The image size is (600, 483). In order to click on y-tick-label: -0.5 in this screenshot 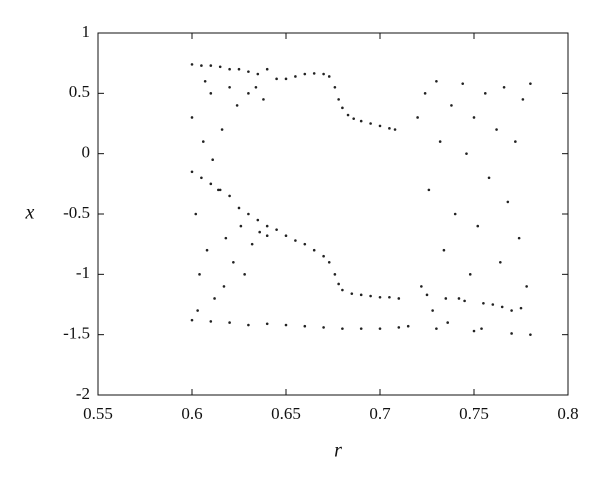, I will do `click(76, 212)`.